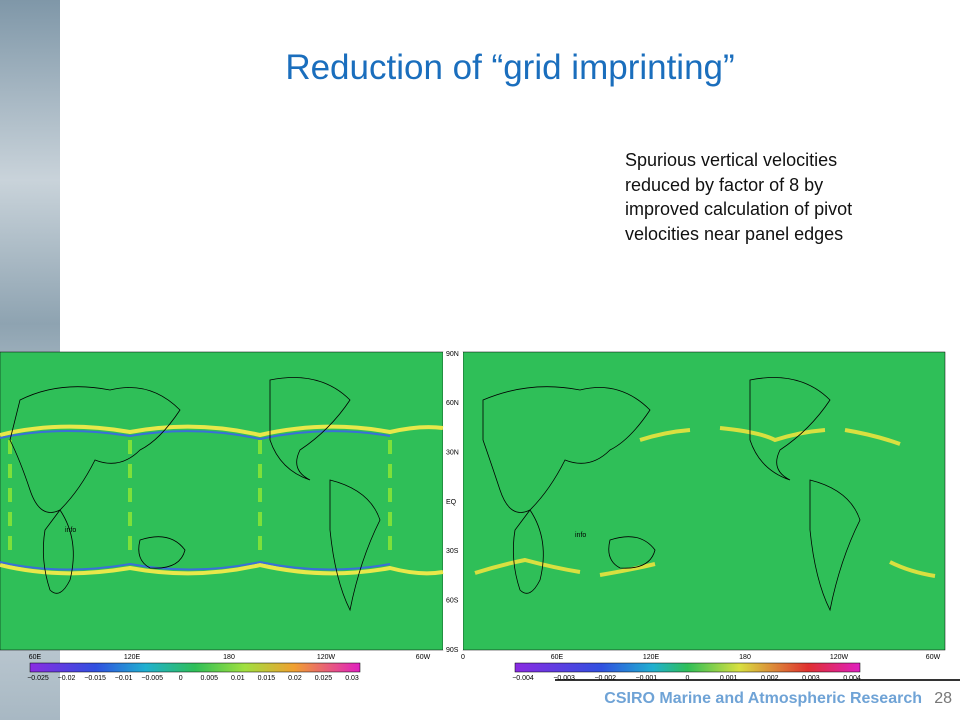  What do you see at coordinates (729, 678) in the screenshot?
I see `colorbar-label: 0.001` at bounding box center [729, 678].